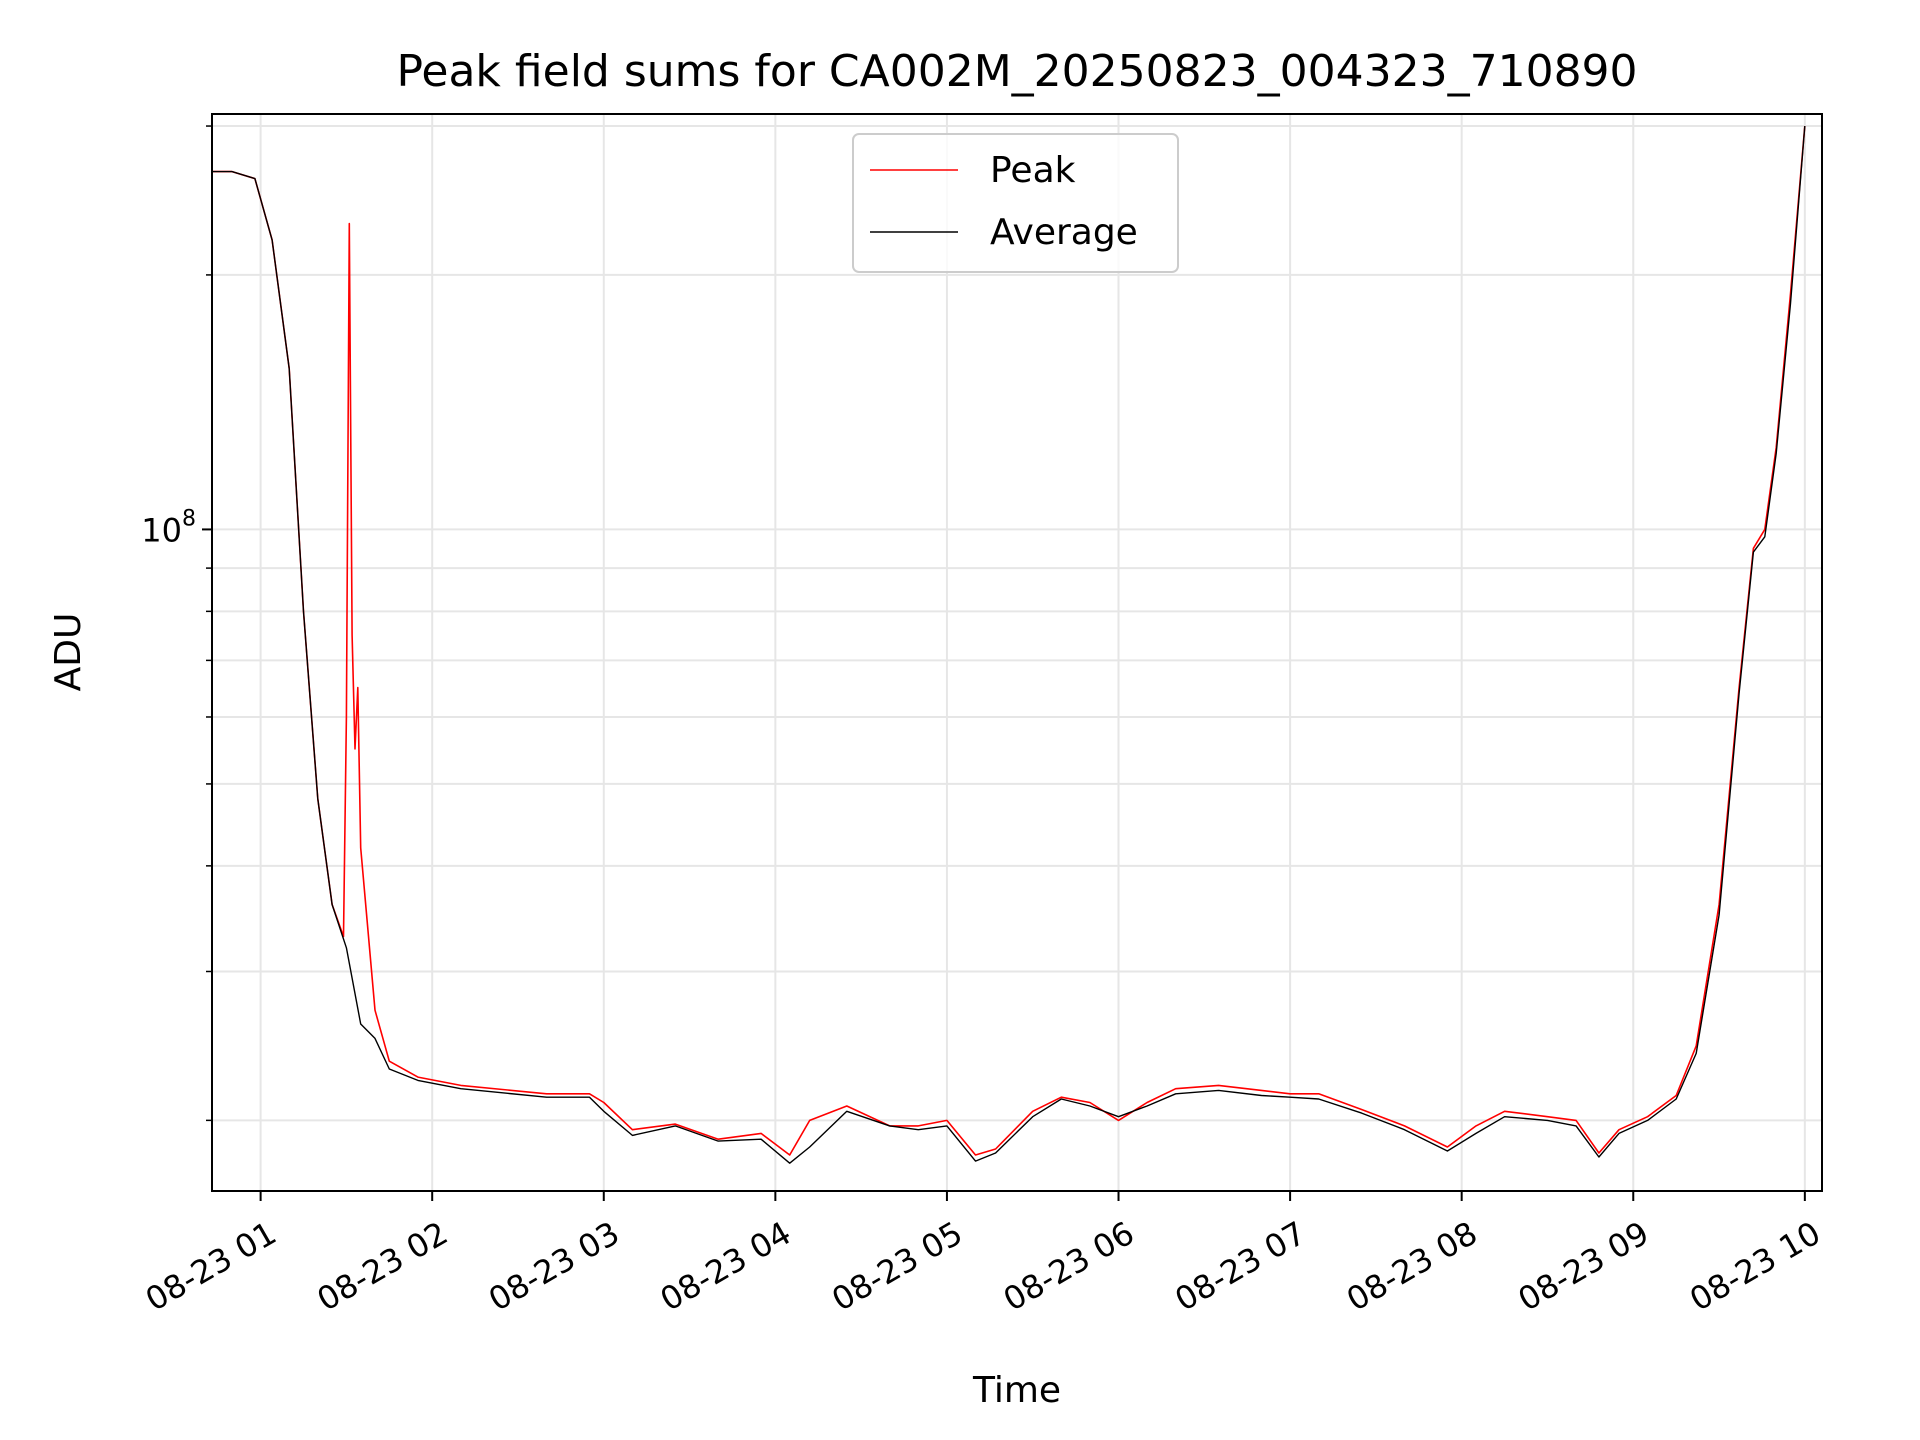  Describe the element at coordinates (1033, 170) in the screenshot. I see `legend-label-peak: Peak` at that location.